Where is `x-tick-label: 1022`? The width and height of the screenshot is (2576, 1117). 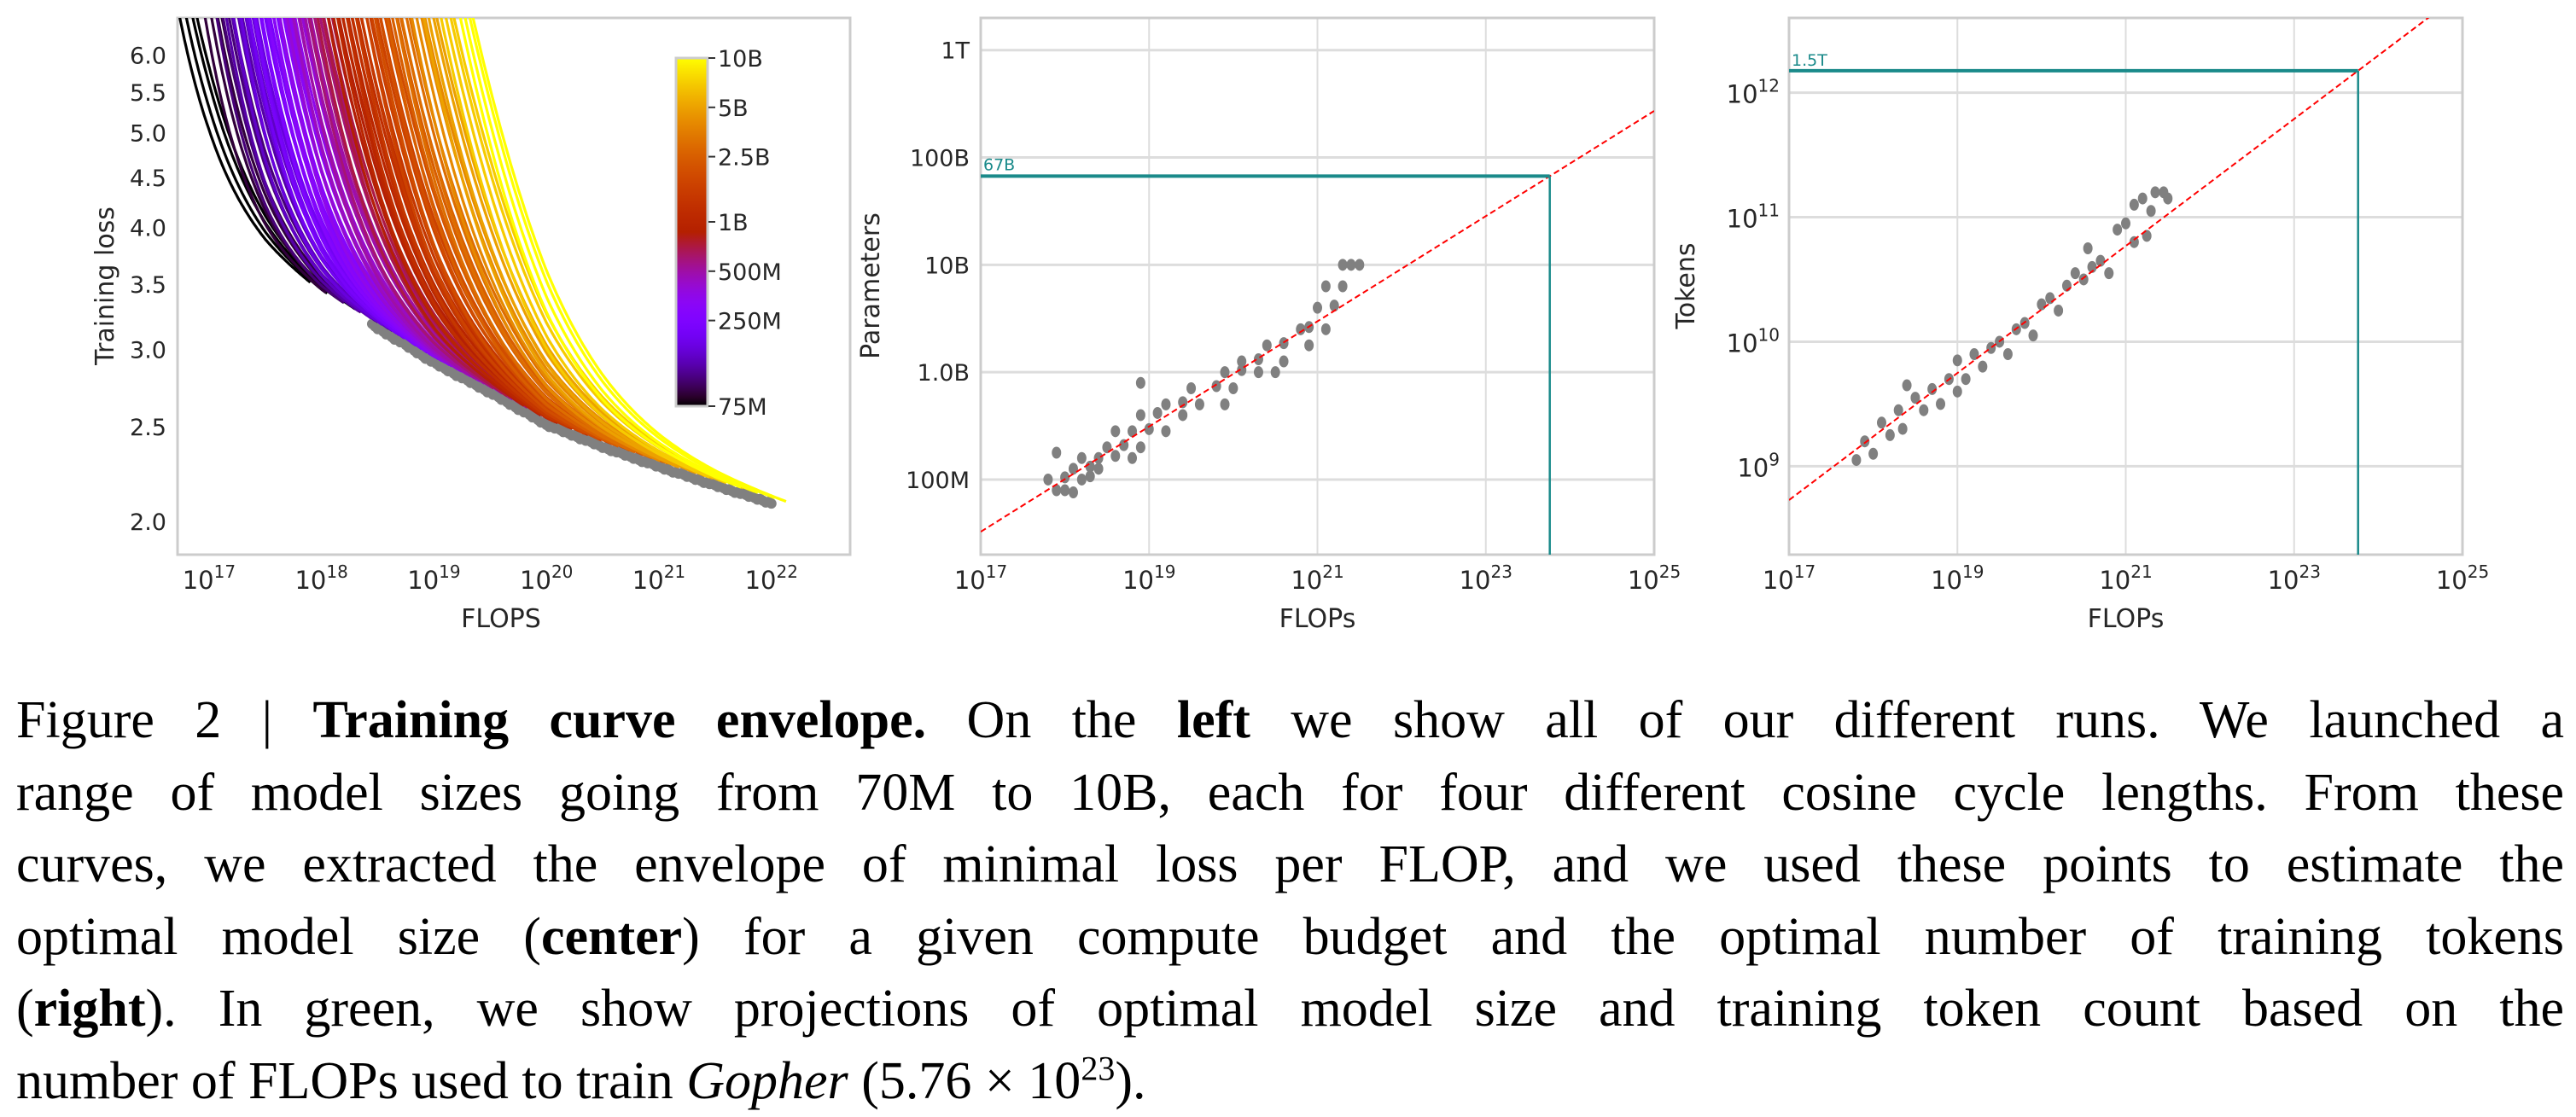
x-tick-label: 1022 is located at coordinates (771, 578).